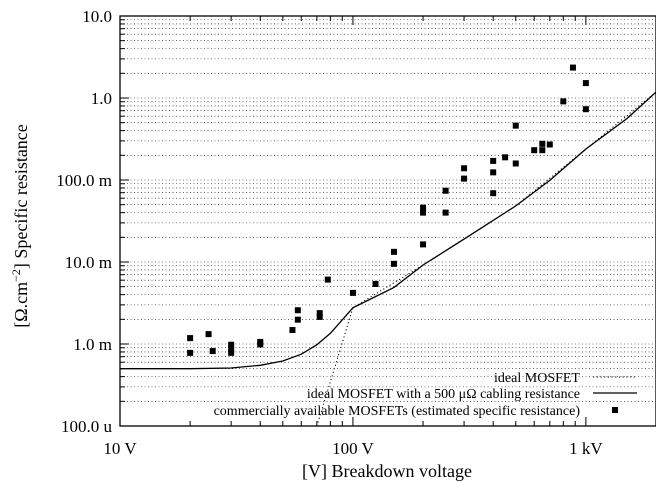 Image resolution: width=656 pixels, height=485 pixels. I want to click on x-axis-label: [V] Breakdown voltage, so click(387, 471).